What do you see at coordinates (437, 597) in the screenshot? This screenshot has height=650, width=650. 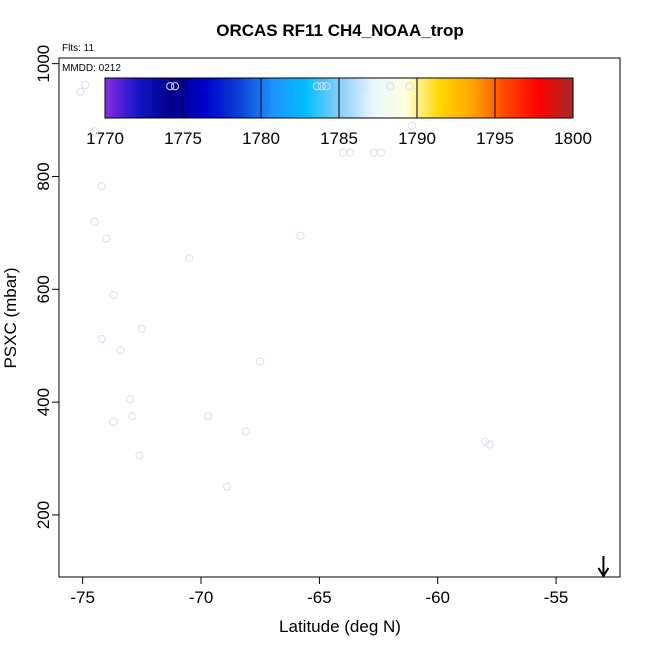 I see `x-tick-label: -60` at bounding box center [437, 597].